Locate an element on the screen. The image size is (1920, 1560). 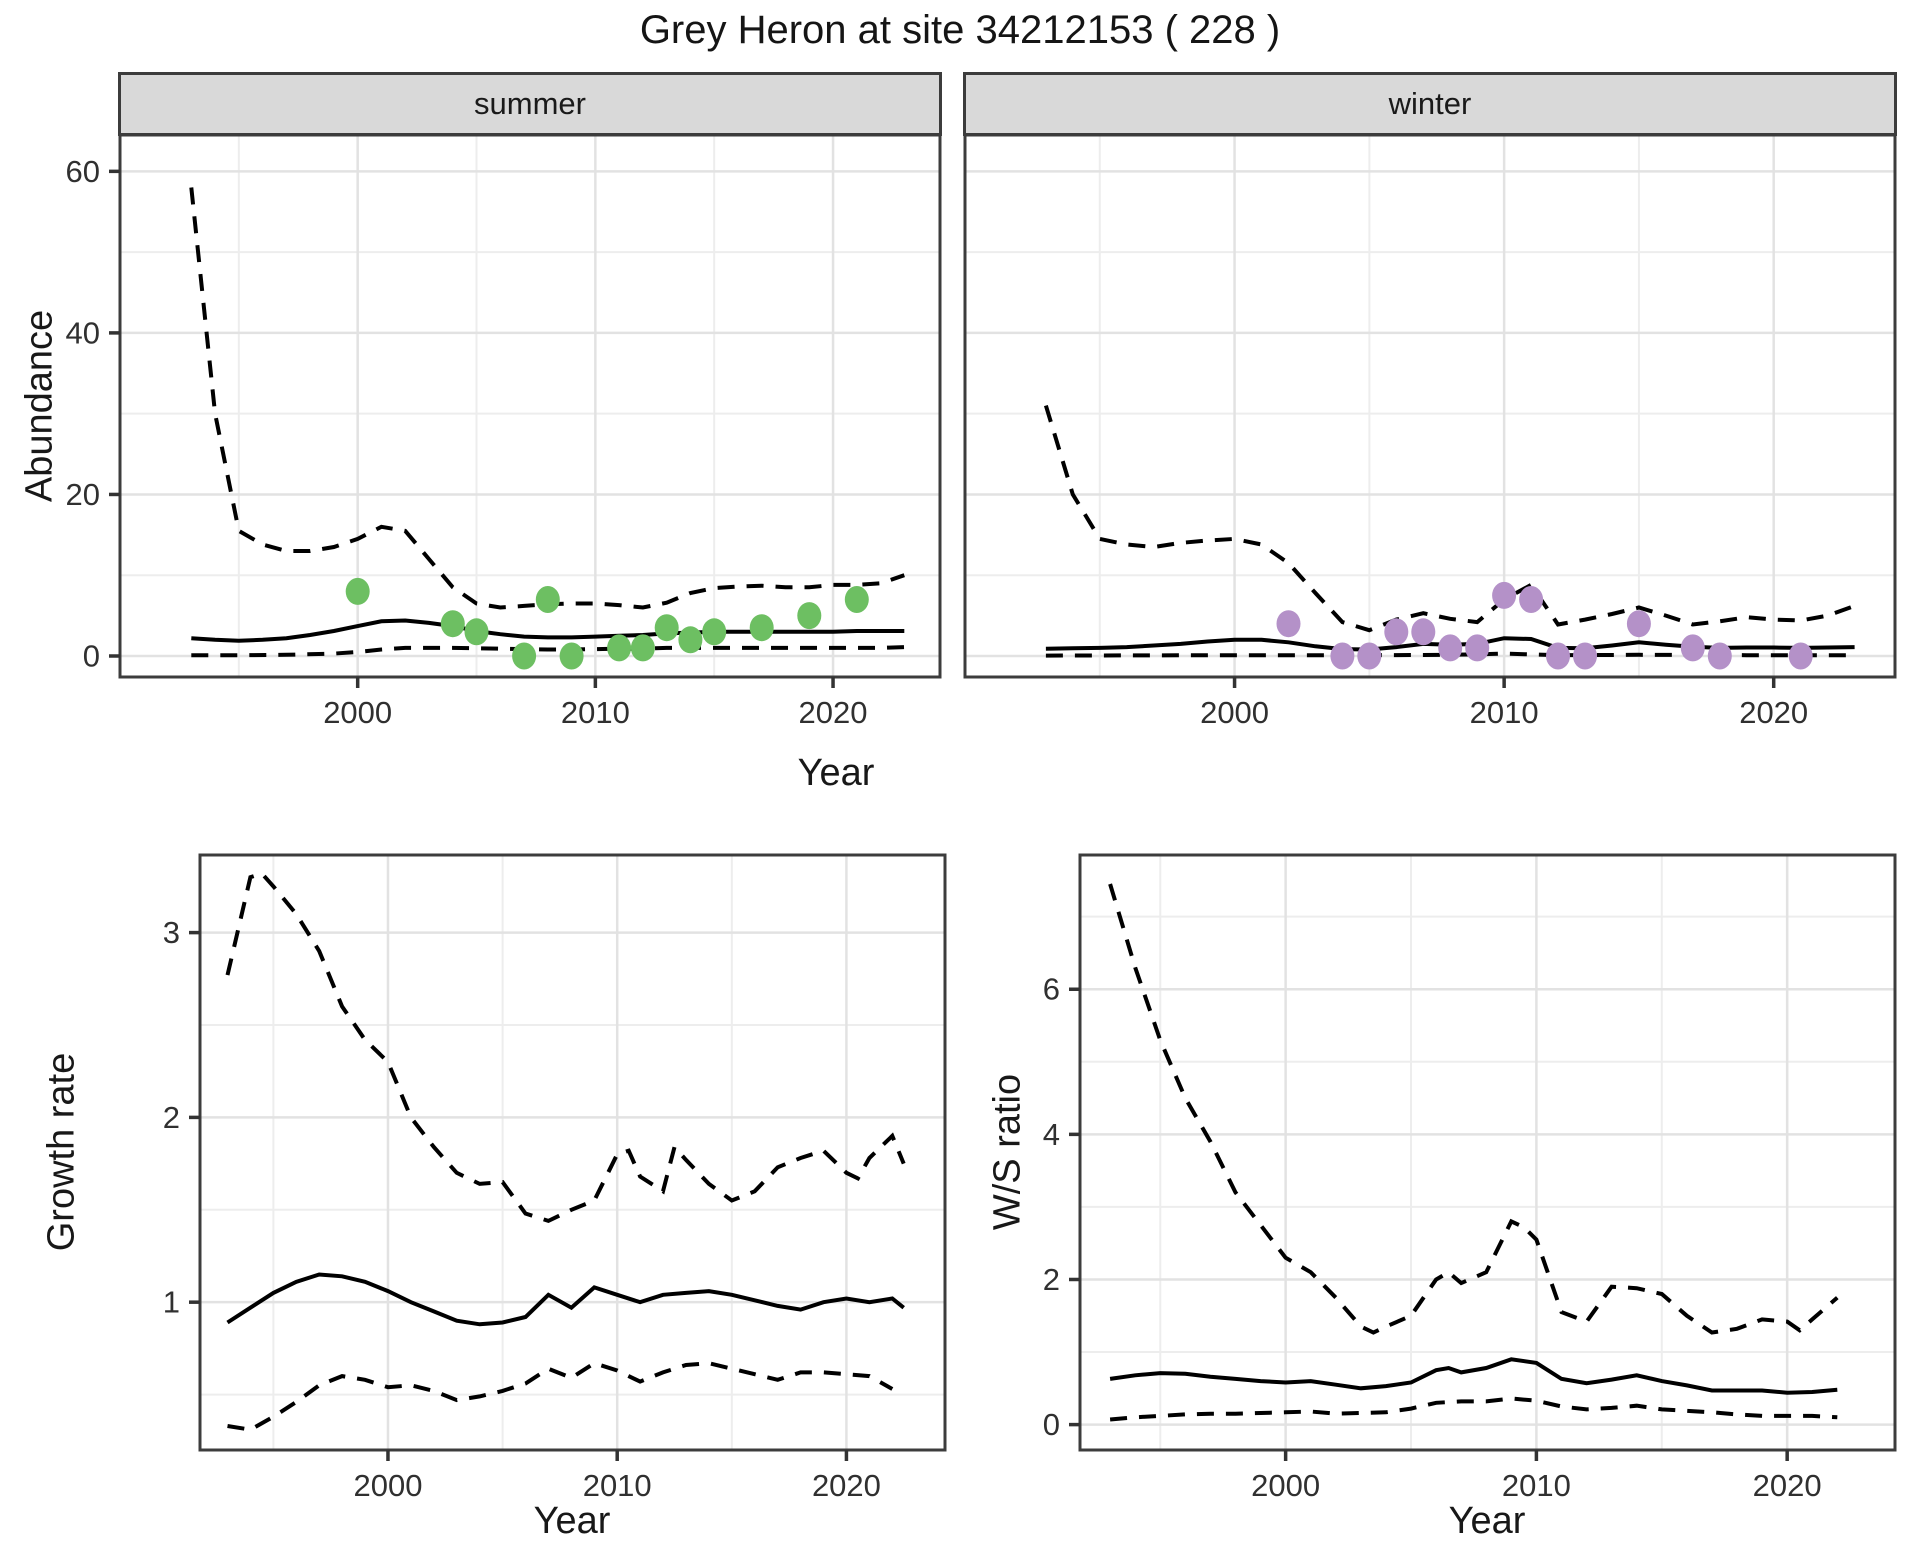
x-axis-title-year-bottom-left: Year is located at coordinates (572, 1521).